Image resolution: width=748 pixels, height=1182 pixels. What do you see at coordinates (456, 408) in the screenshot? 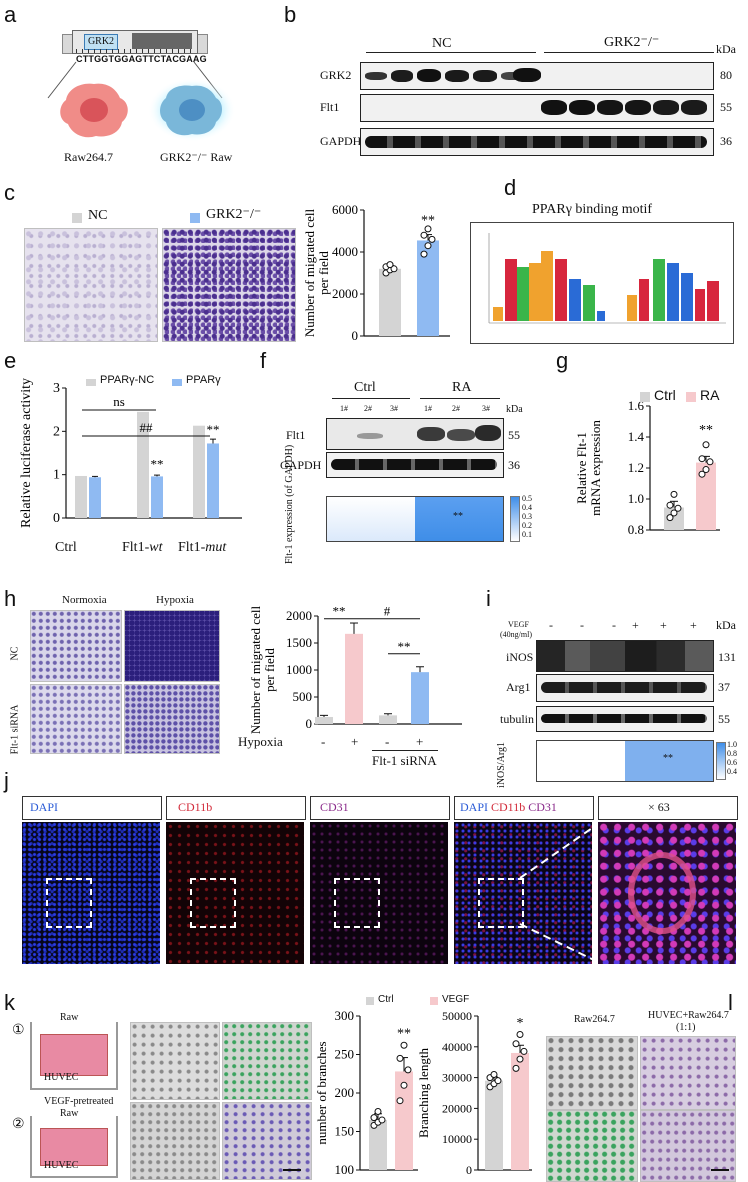
I see `f-lane-5: 2#` at bounding box center [456, 408].